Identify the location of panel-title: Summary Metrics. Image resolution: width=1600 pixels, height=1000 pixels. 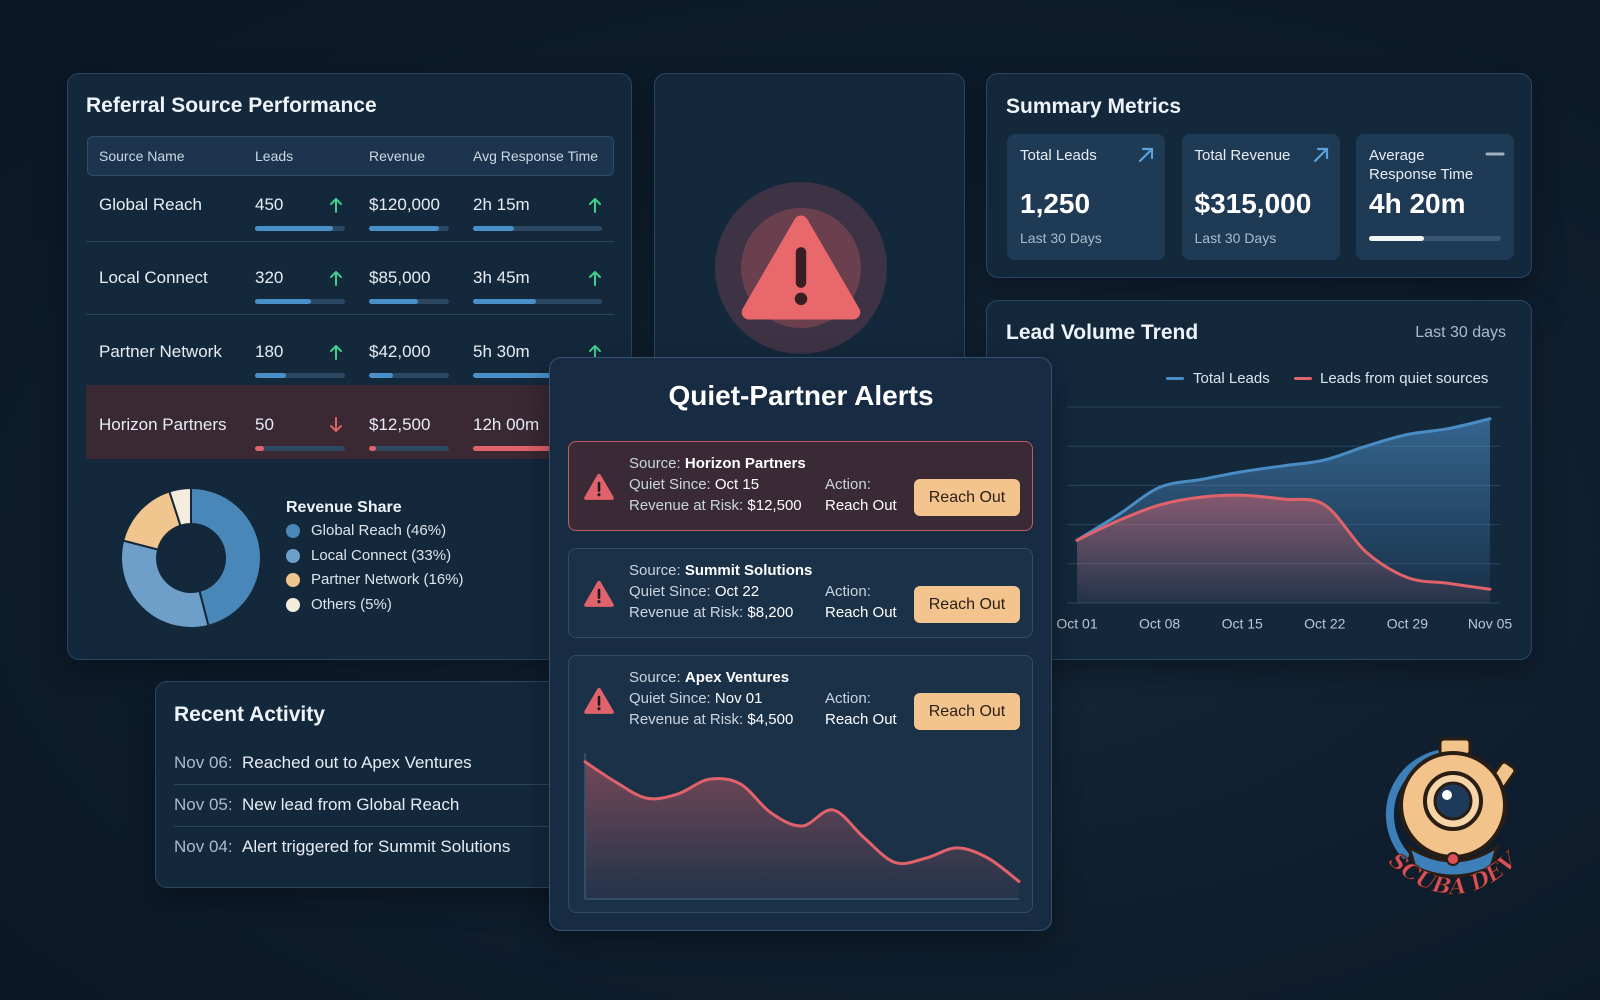
(1094, 107).